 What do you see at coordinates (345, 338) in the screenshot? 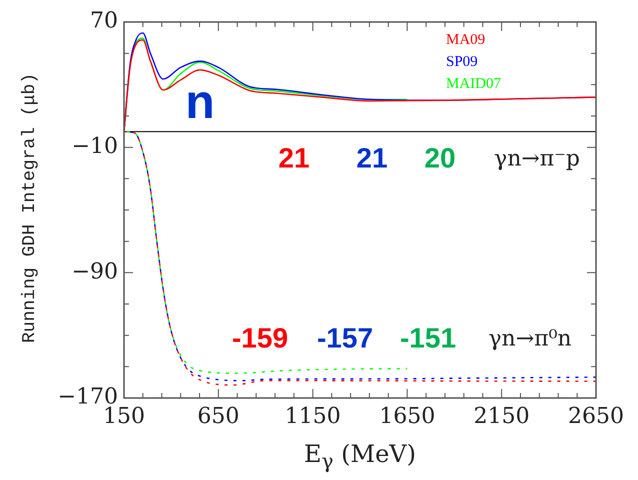
I see `annotation: -157` at bounding box center [345, 338].